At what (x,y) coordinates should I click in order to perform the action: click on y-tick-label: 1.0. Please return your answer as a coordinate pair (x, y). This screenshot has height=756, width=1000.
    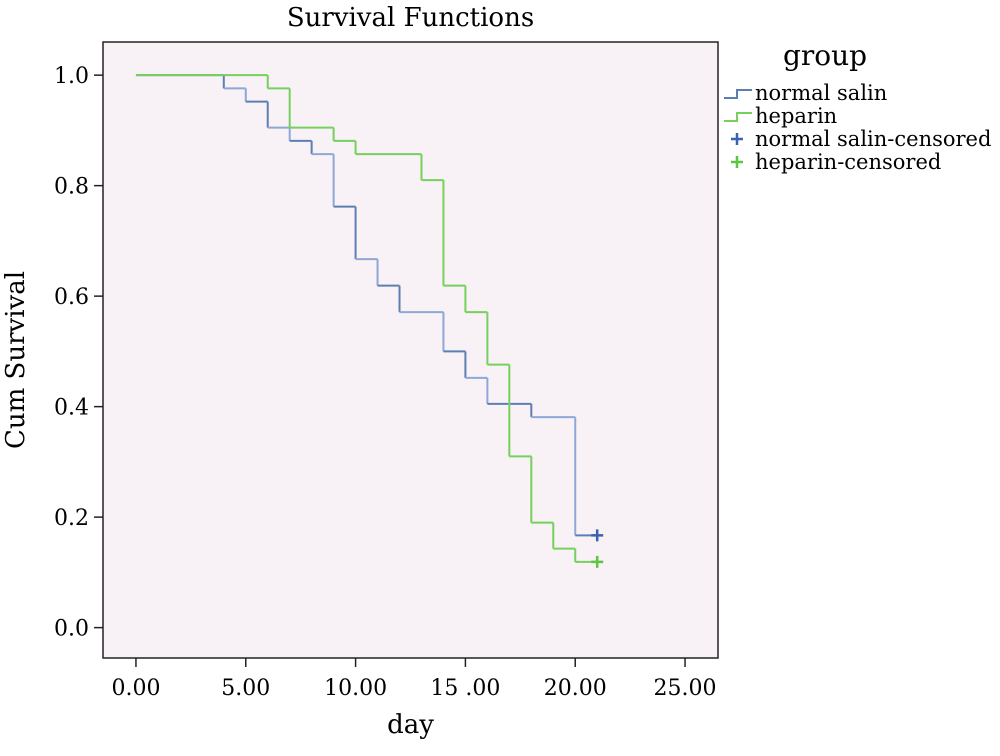
    Looking at the image, I should click on (71, 76).